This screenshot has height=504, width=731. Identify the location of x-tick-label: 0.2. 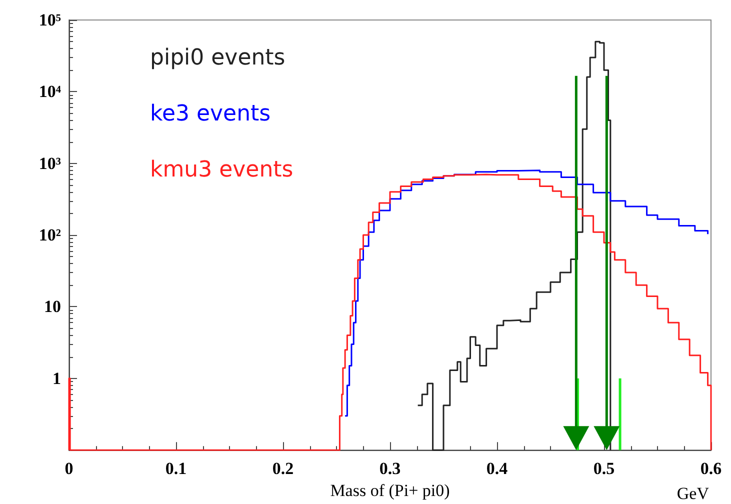
(283, 468).